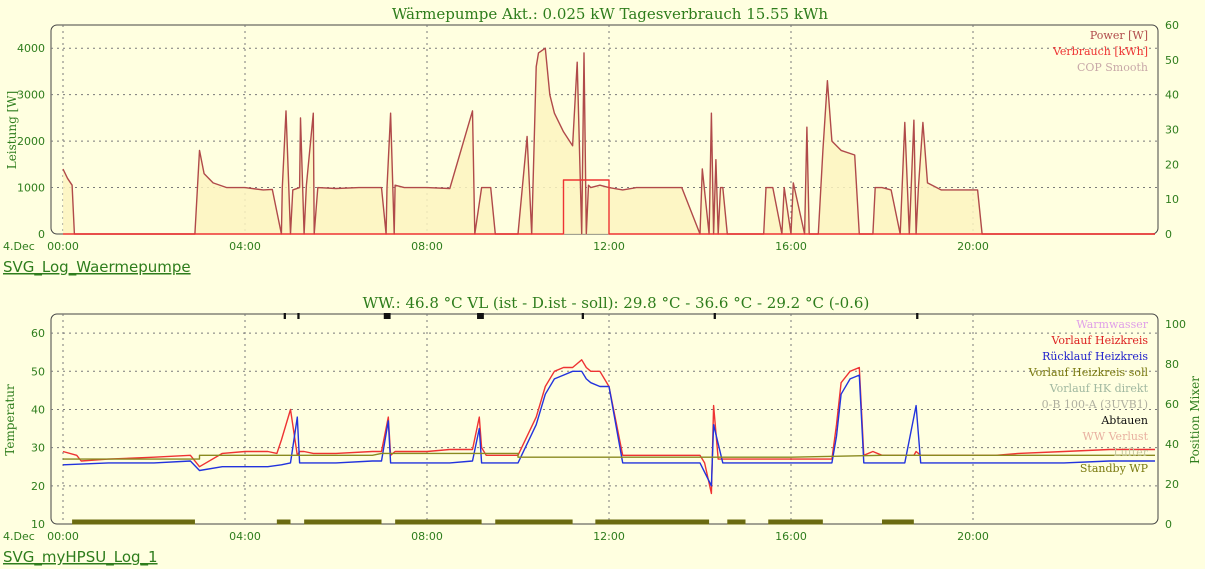 This screenshot has width=1205, height=569. I want to click on legend-item: Standby WP, so click(1114, 468).